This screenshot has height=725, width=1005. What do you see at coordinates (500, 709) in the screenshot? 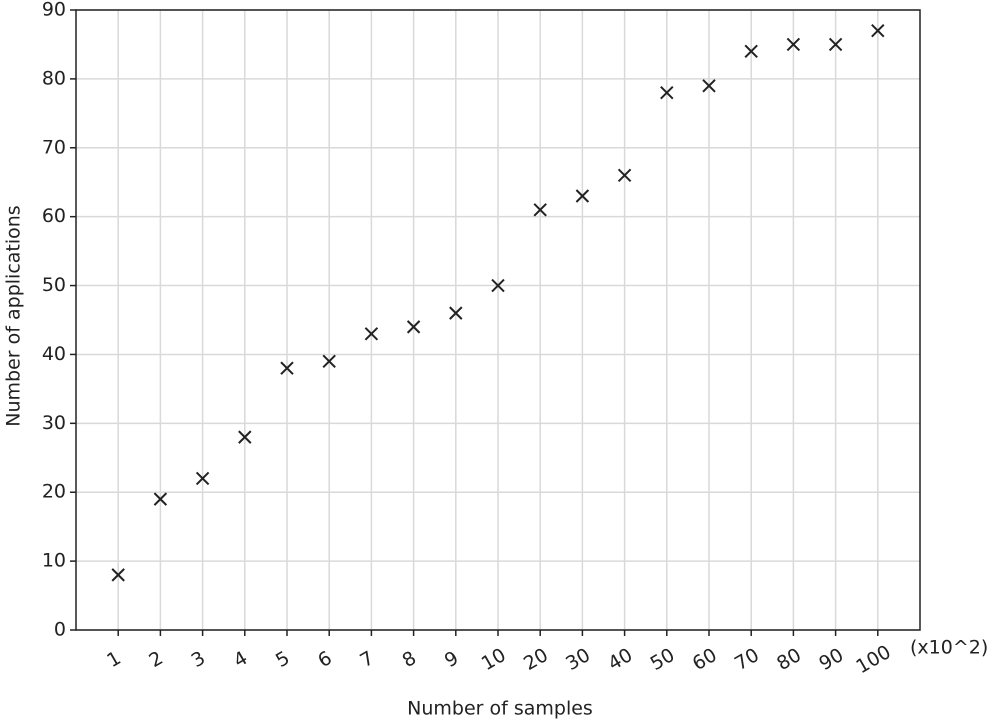
I see `x-axis-label: Number of samples` at bounding box center [500, 709].